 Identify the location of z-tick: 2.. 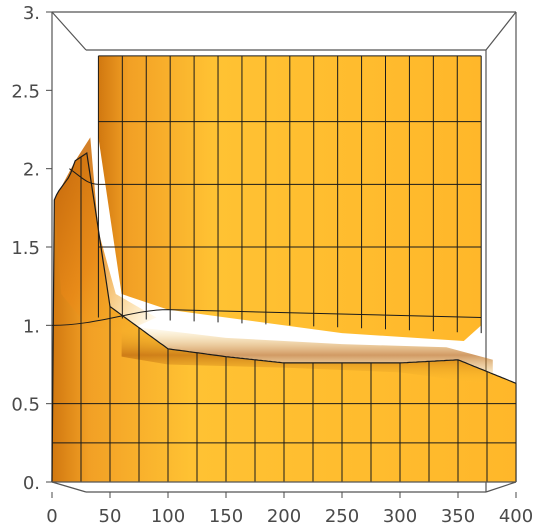
(37, 170).